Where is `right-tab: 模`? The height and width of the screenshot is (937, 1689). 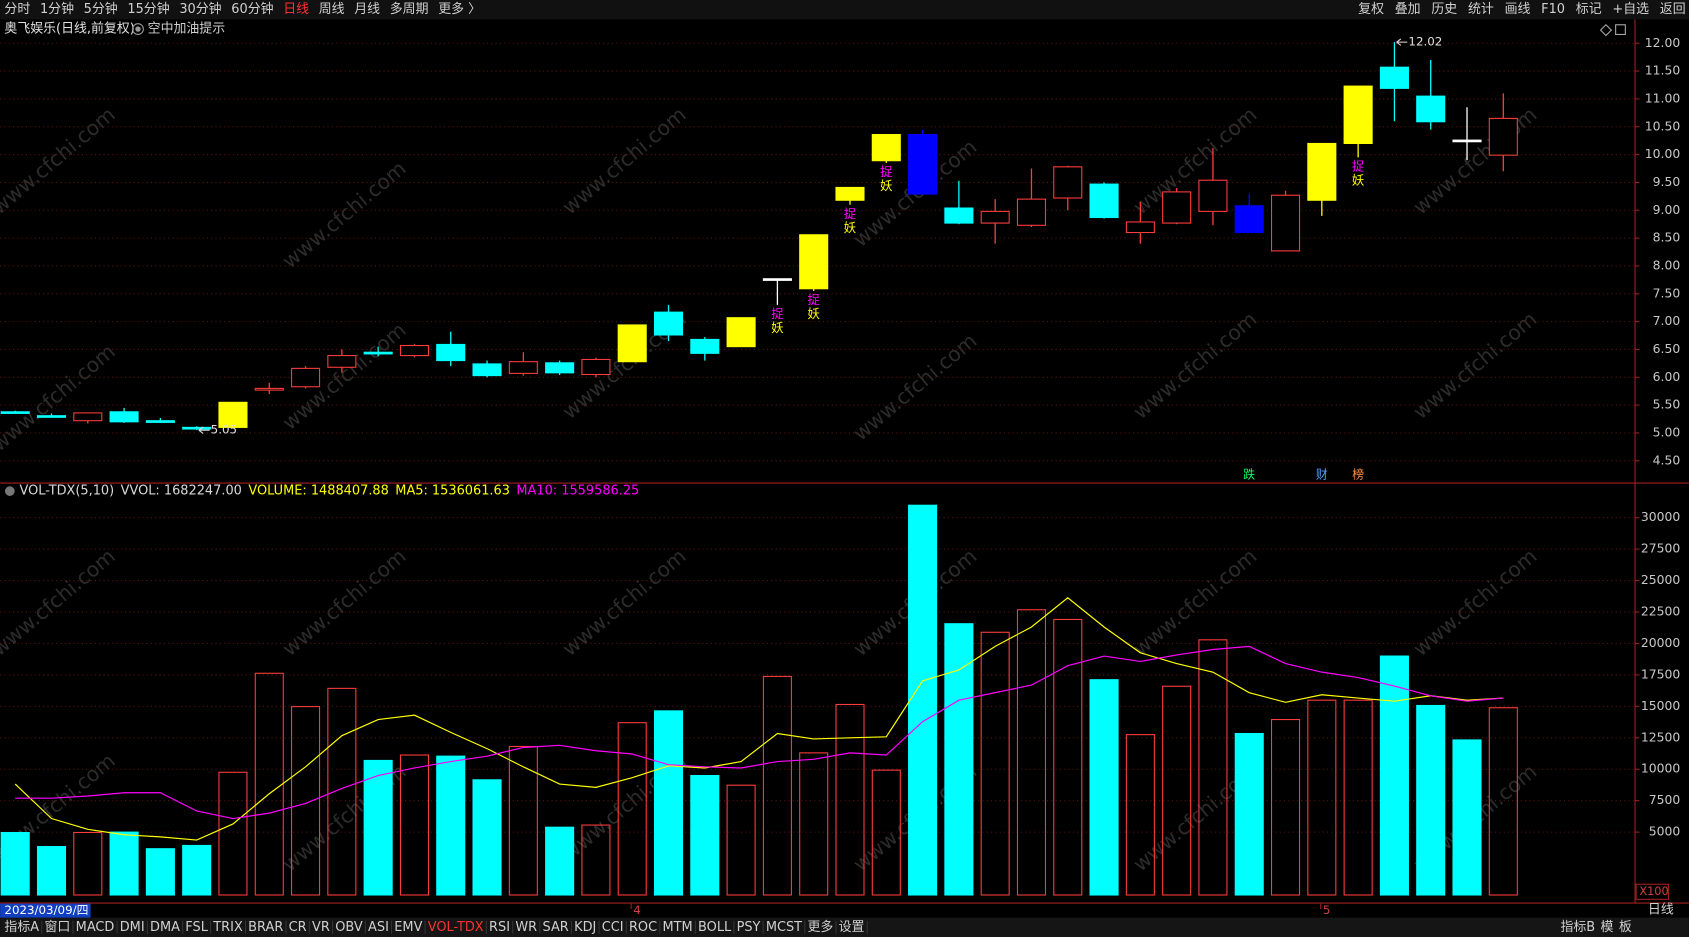 right-tab: 模 is located at coordinates (1607, 927).